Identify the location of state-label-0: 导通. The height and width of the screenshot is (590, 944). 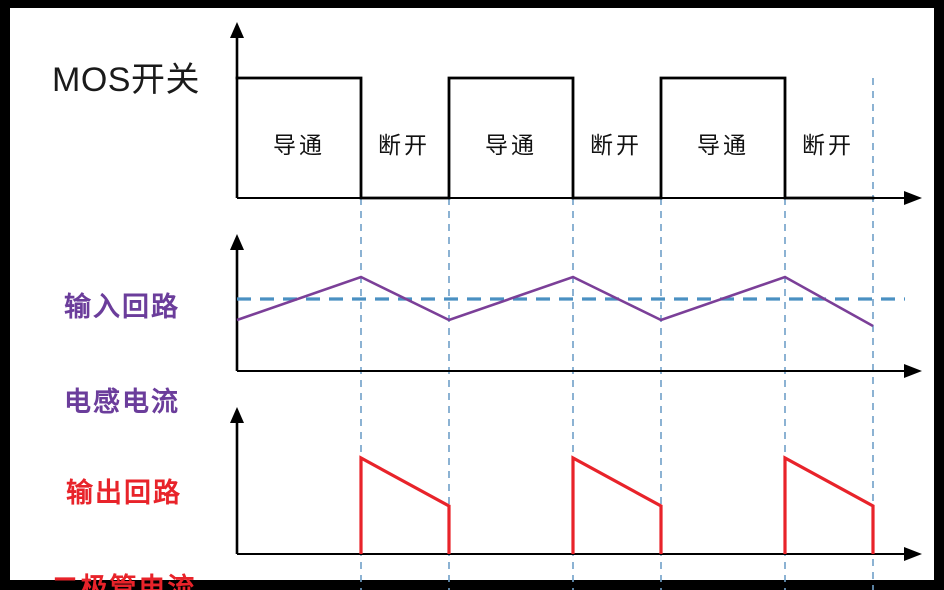
(299, 145).